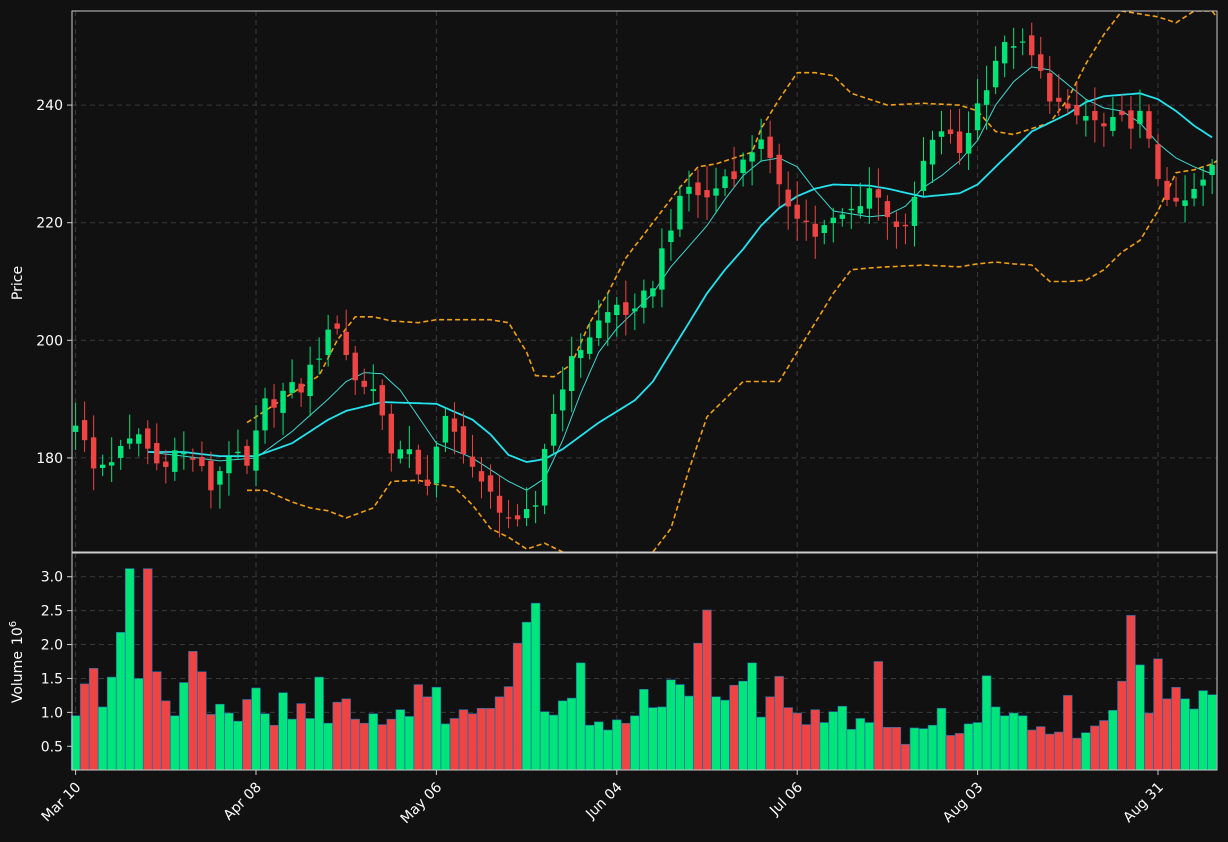 This screenshot has height=842, width=1228. What do you see at coordinates (52, 679) in the screenshot?
I see `volume-tick-label: 1.5` at bounding box center [52, 679].